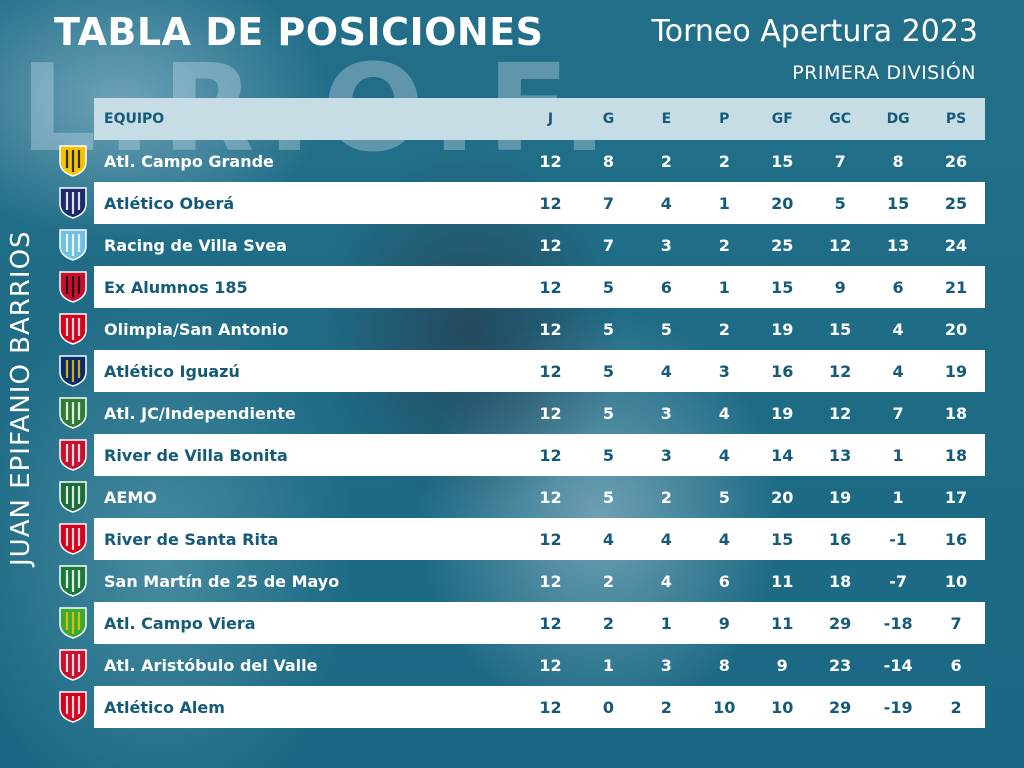  Describe the element at coordinates (299, 32) in the screenshot. I see `page-title: TABLA DE POSICIONES` at that location.